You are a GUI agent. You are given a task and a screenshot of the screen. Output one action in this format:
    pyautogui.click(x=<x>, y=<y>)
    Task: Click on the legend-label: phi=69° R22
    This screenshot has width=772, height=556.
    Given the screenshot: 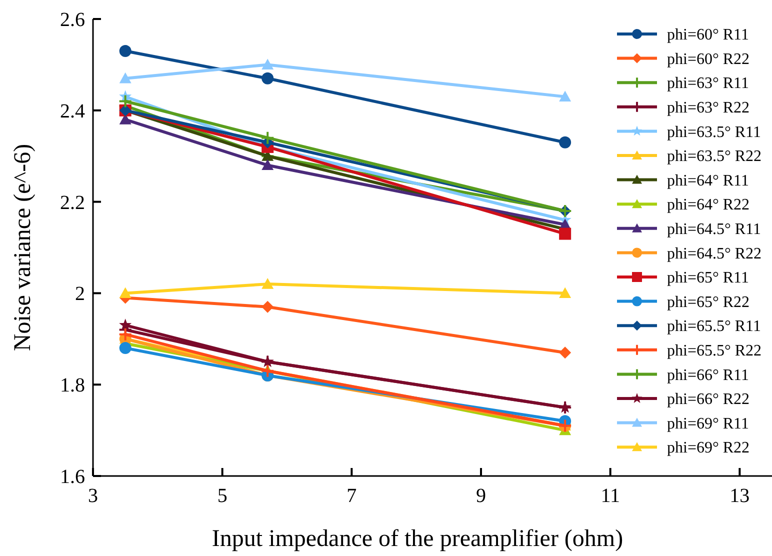 What is the action you would take?
    pyautogui.click(x=708, y=448)
    